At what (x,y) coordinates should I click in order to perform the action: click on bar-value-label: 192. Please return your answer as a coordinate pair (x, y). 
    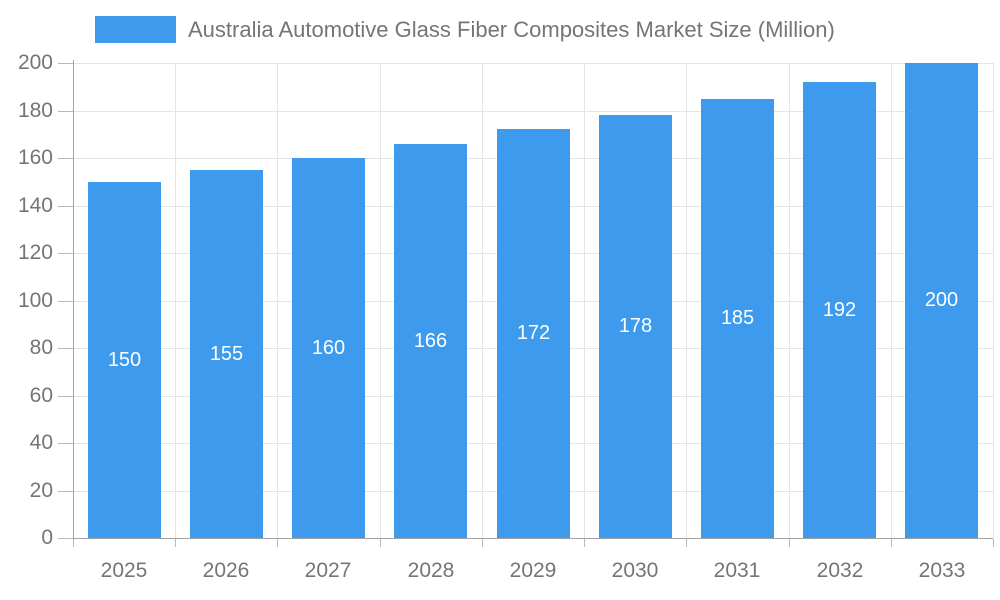
    Looking at the image, I should click on (839, 309).